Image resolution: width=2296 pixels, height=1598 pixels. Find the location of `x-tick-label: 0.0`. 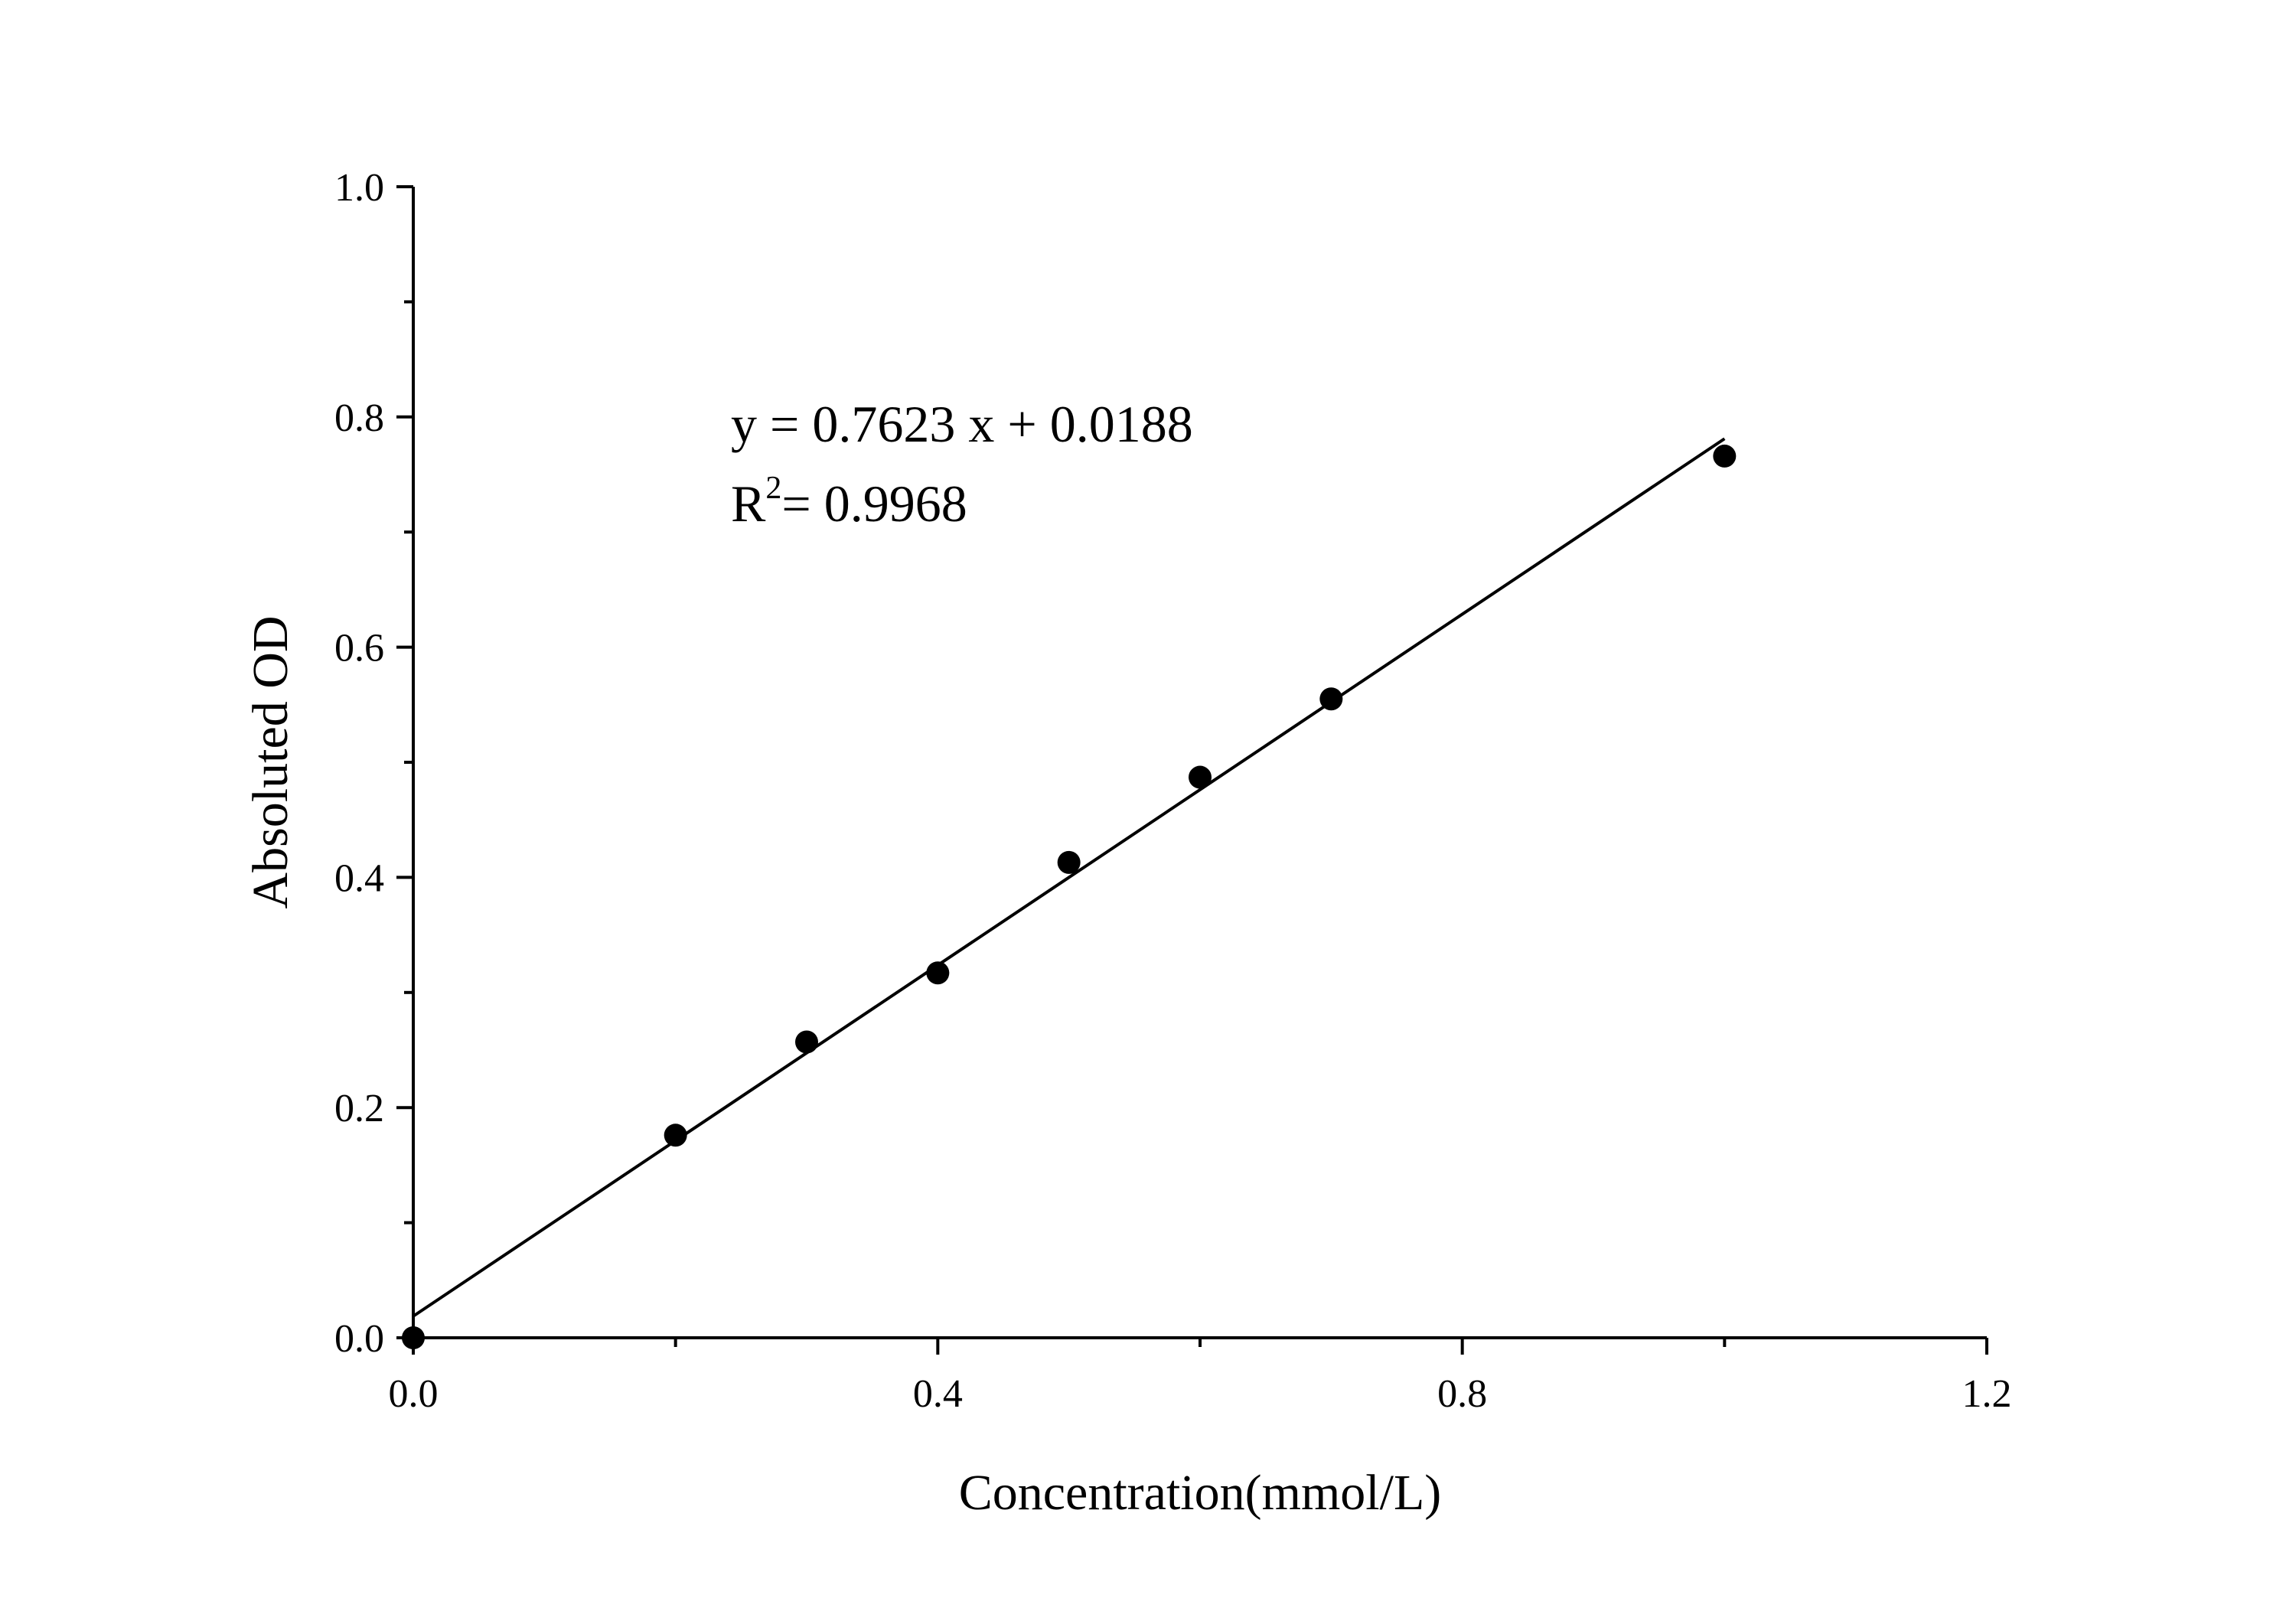

x-tick-label: 0.0 is located at coordinates (414, 1394).